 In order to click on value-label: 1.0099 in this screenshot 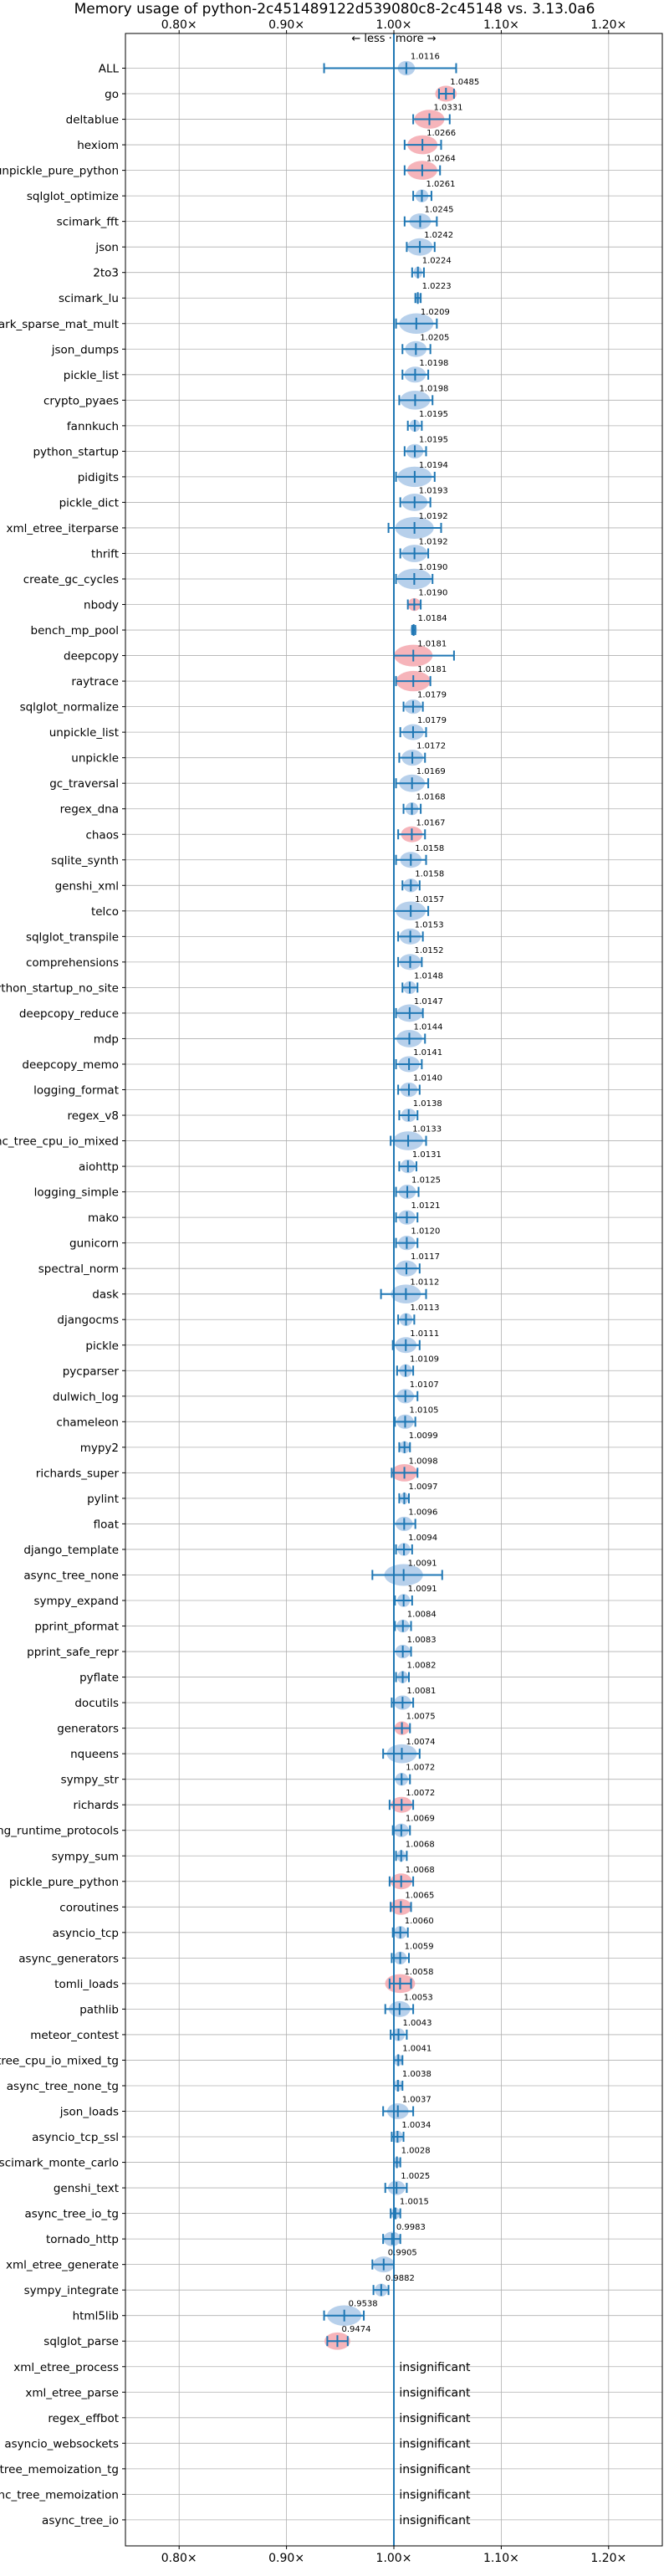, I will do `click(424, 1436)`.